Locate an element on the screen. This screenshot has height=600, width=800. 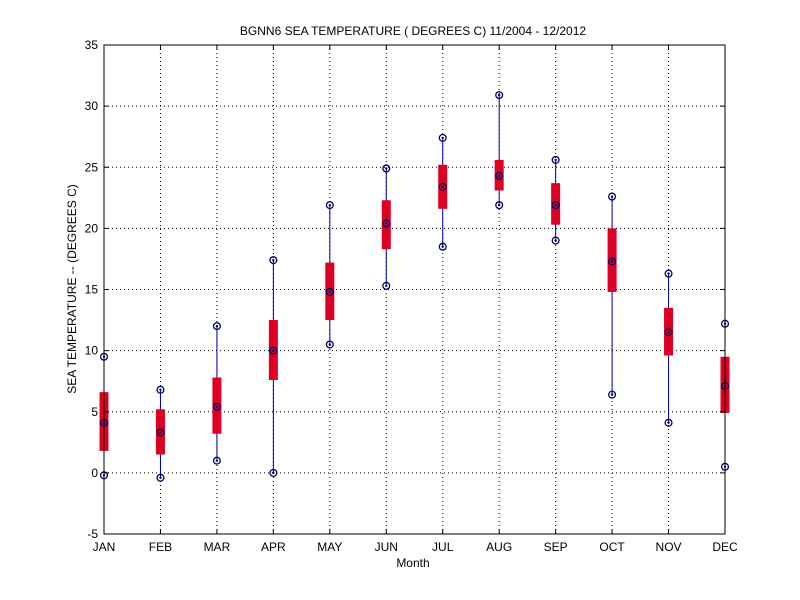
box-may is located at coordinates (330, 275).